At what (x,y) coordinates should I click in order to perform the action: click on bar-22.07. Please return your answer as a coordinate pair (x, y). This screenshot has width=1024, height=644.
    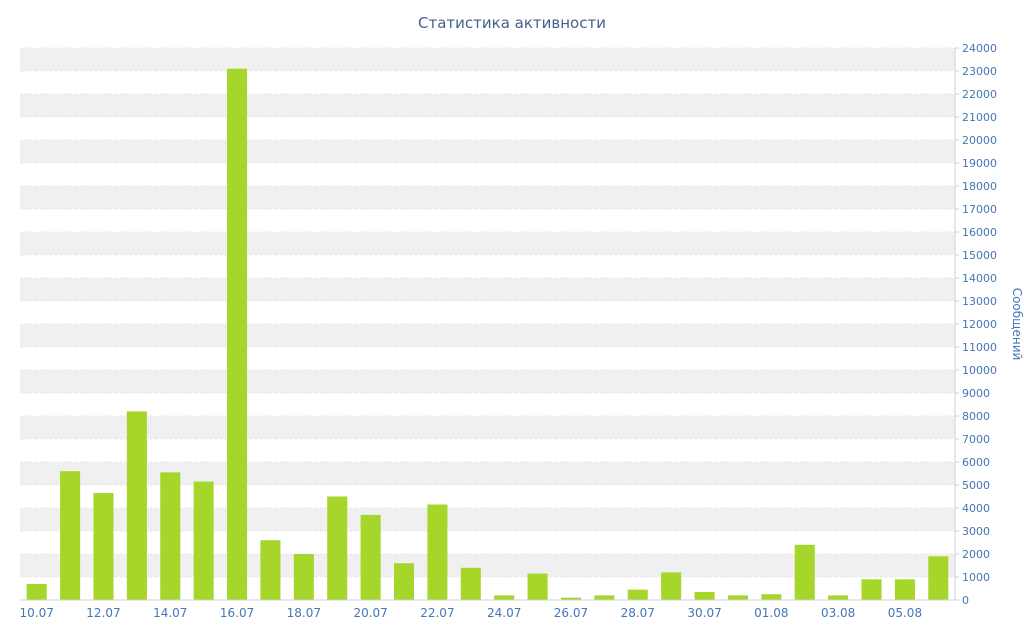
    Looking at the image, I should click on (437, 552).